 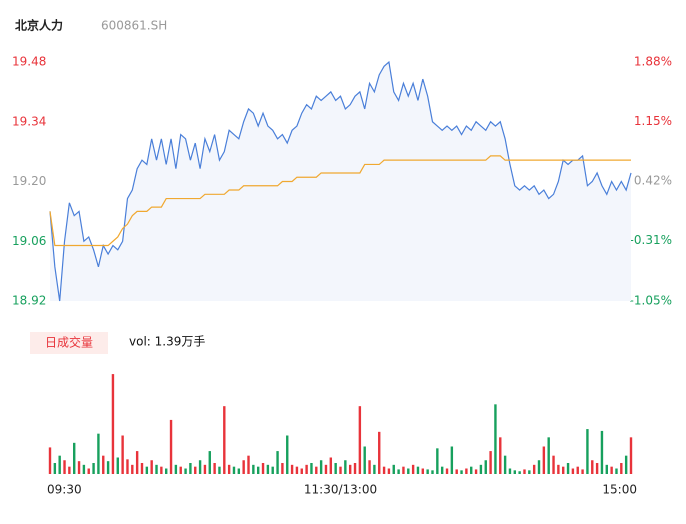 I want to click on volume-text: vol: 1.39万手, so click(x=167, y=342).